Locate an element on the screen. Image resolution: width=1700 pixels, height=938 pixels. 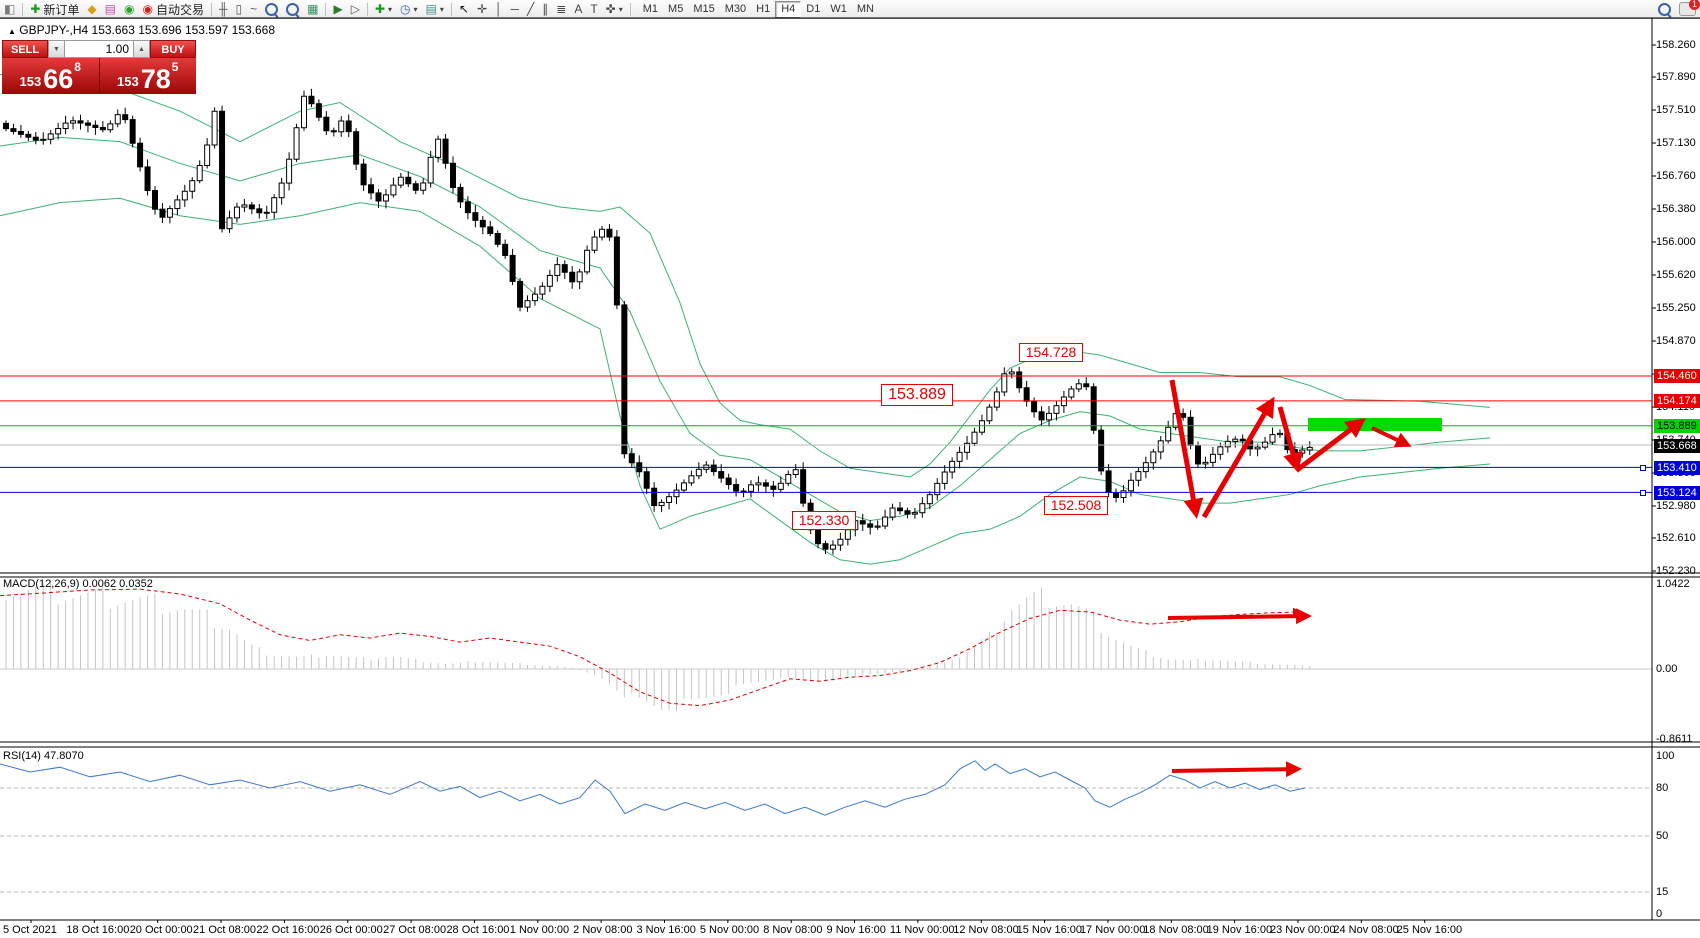
trendline-icon: ╱ is located at coordinates (531, 9).